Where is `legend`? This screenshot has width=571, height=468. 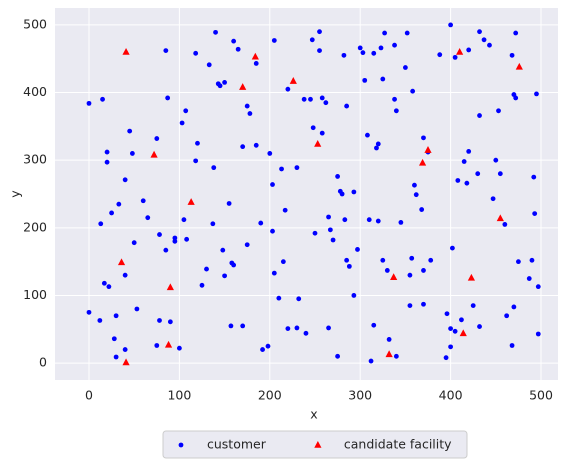 legend is located at coordinates (315, 444).